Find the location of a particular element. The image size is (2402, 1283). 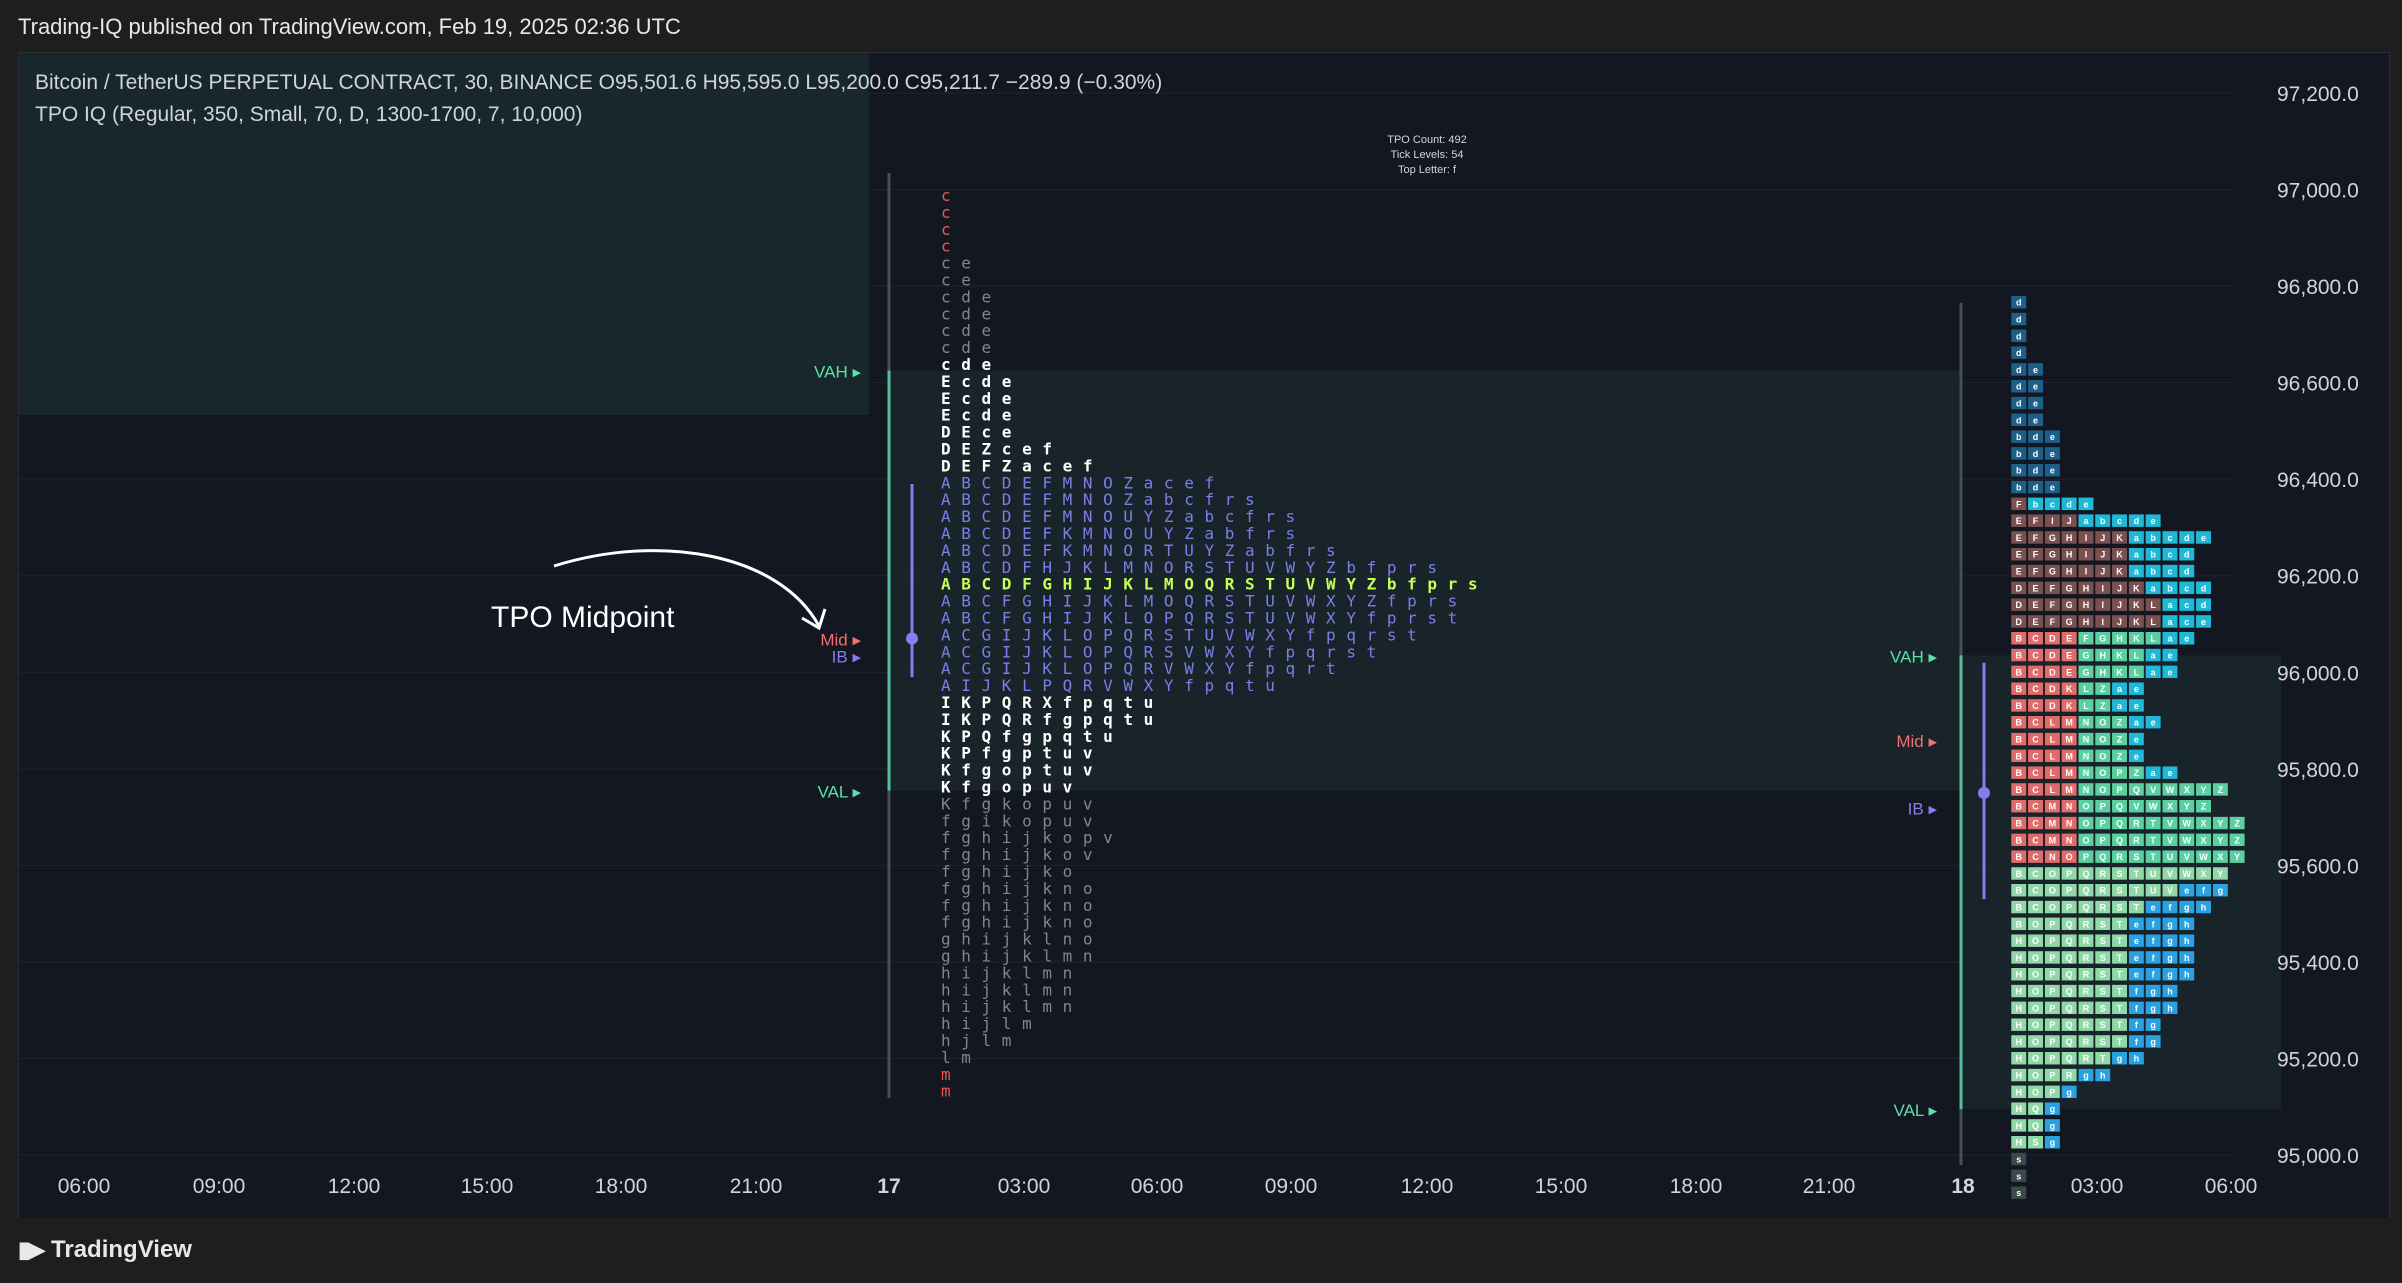

tpo-block-letter: G is located at coordinates (2102, 639).